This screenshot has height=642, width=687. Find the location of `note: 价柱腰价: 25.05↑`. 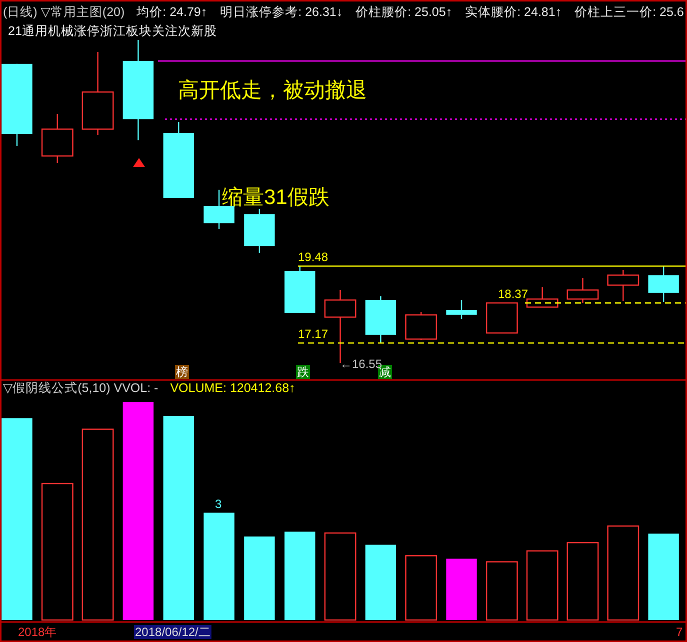

note: 价柱腰价: 25.05↑ is located at coordinates (404, 12).